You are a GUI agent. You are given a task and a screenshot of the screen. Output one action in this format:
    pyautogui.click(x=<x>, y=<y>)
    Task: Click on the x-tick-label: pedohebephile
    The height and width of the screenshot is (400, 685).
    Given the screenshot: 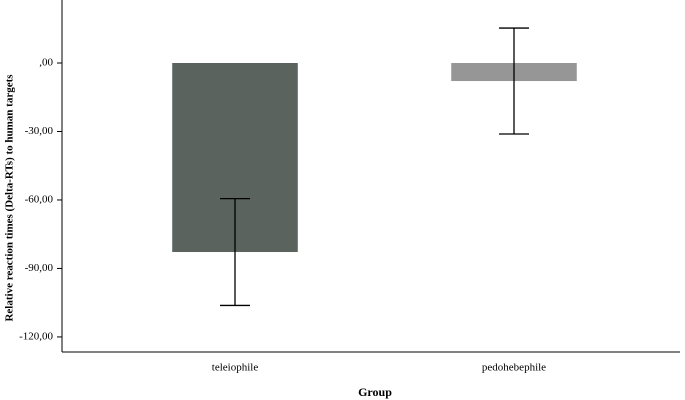 What is the action you would take?
    pyautogui.click(x=514, y=368)
    